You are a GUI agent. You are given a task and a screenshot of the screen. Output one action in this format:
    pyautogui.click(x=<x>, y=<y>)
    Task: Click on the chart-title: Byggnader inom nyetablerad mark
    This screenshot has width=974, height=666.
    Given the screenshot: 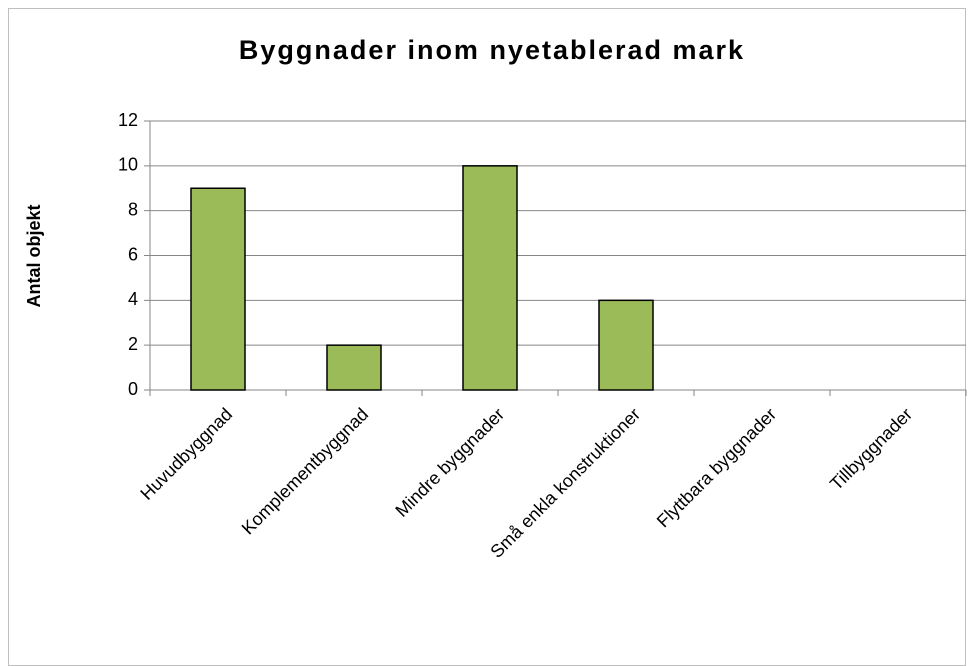 What is the action you would take?
    pyautogui.click(x=492, y=50)
    